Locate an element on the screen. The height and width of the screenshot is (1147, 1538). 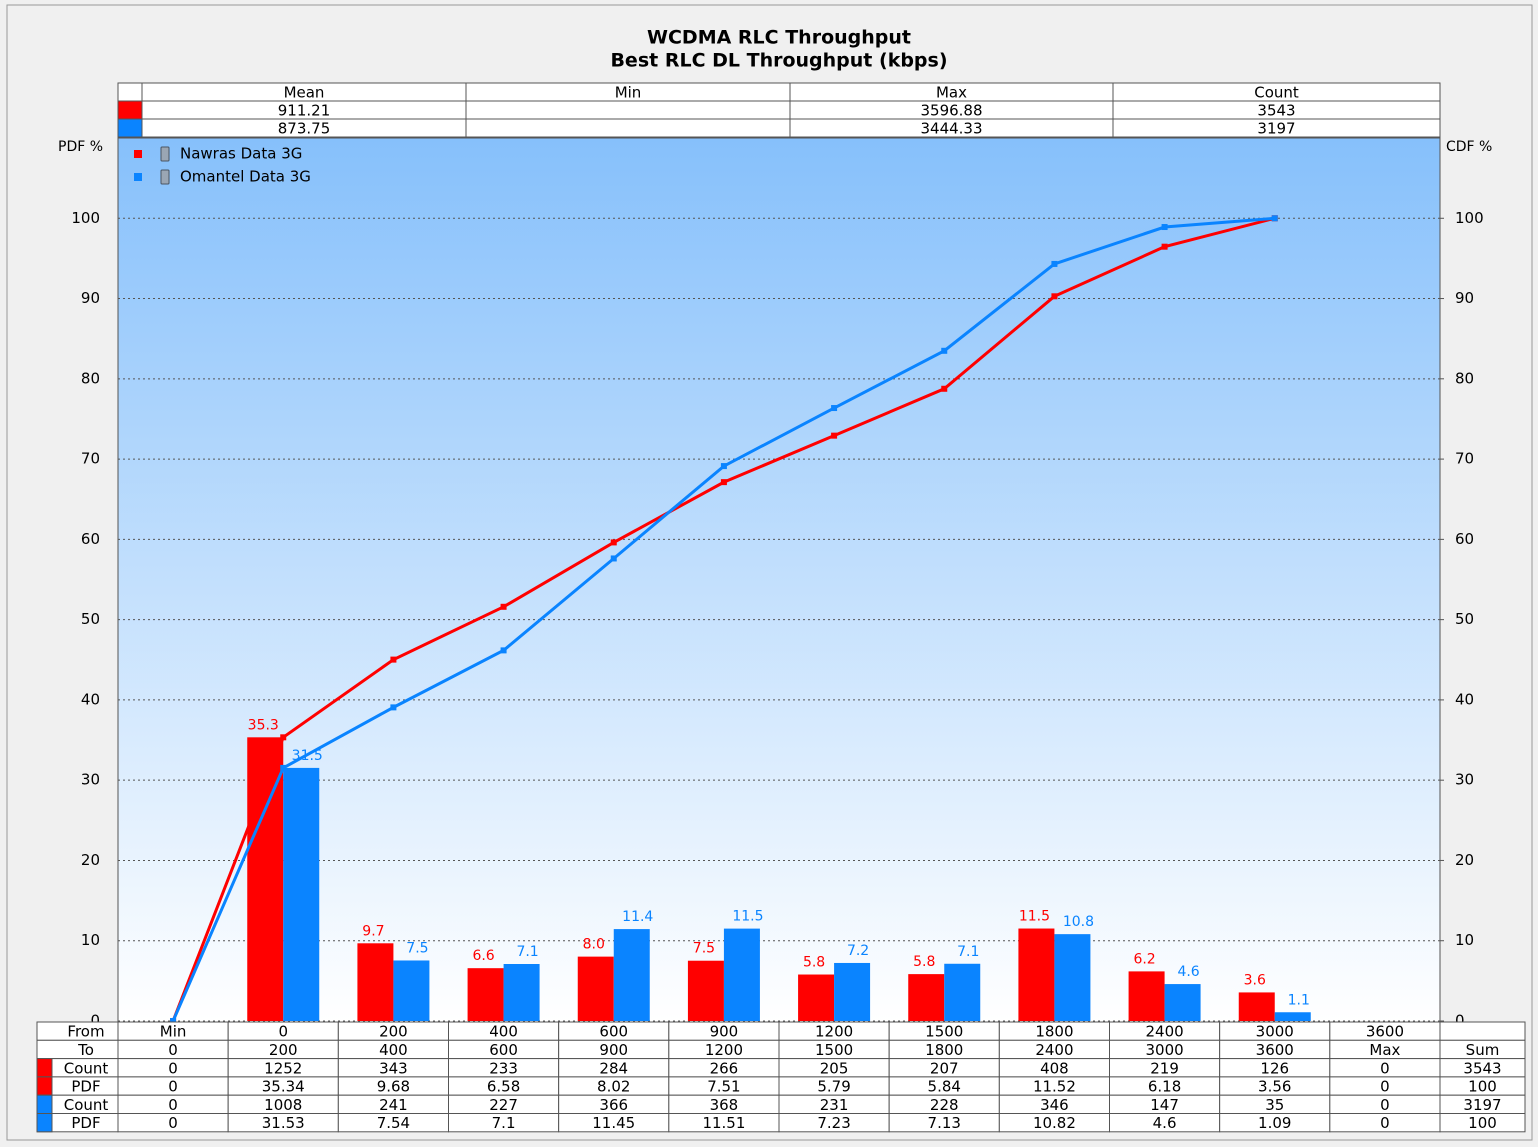
table-value: 1008 is located at coordinates (283, 1105).